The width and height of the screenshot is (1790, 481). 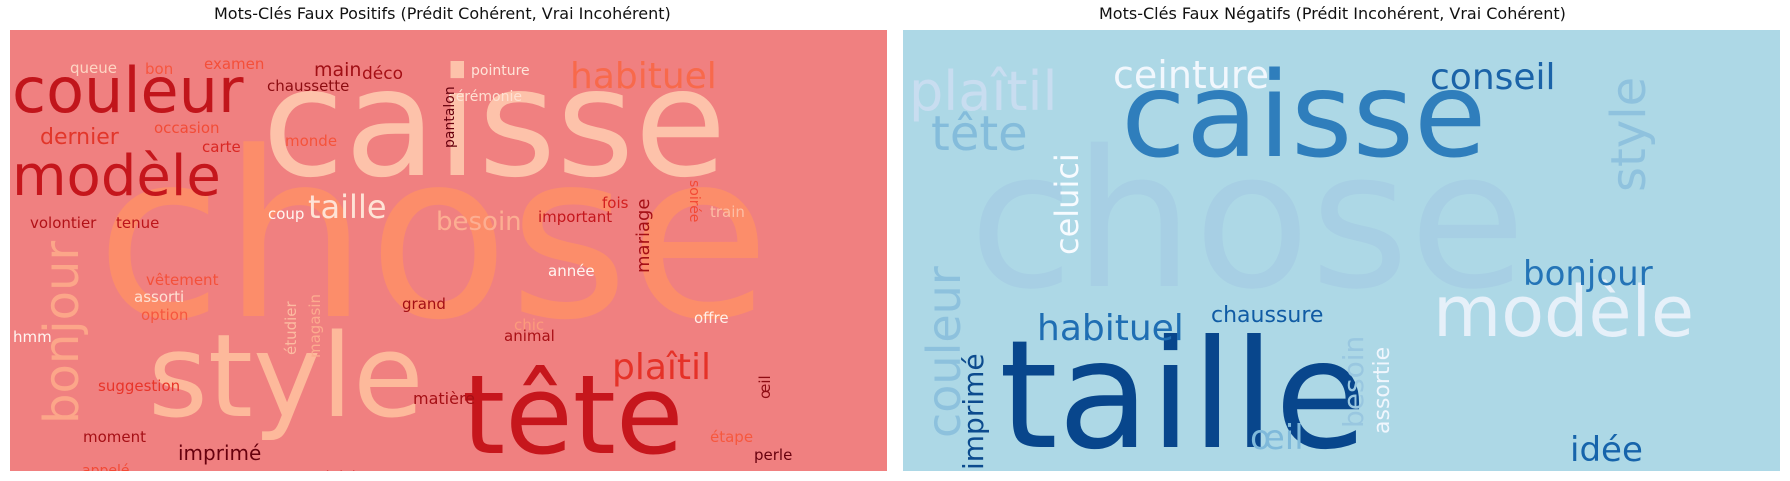 I want to click on false-negative-word-conseil: conseil, so click(x=1493, y=77).